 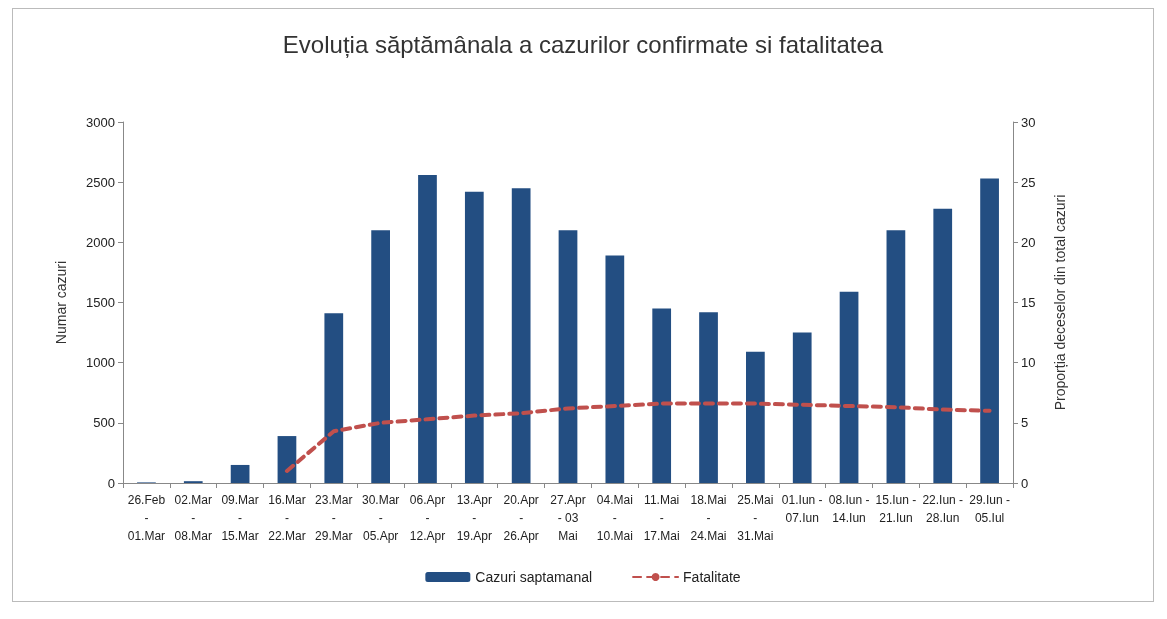 I want to click on y2-tick-label: 25, so click(x=1028, y=182).